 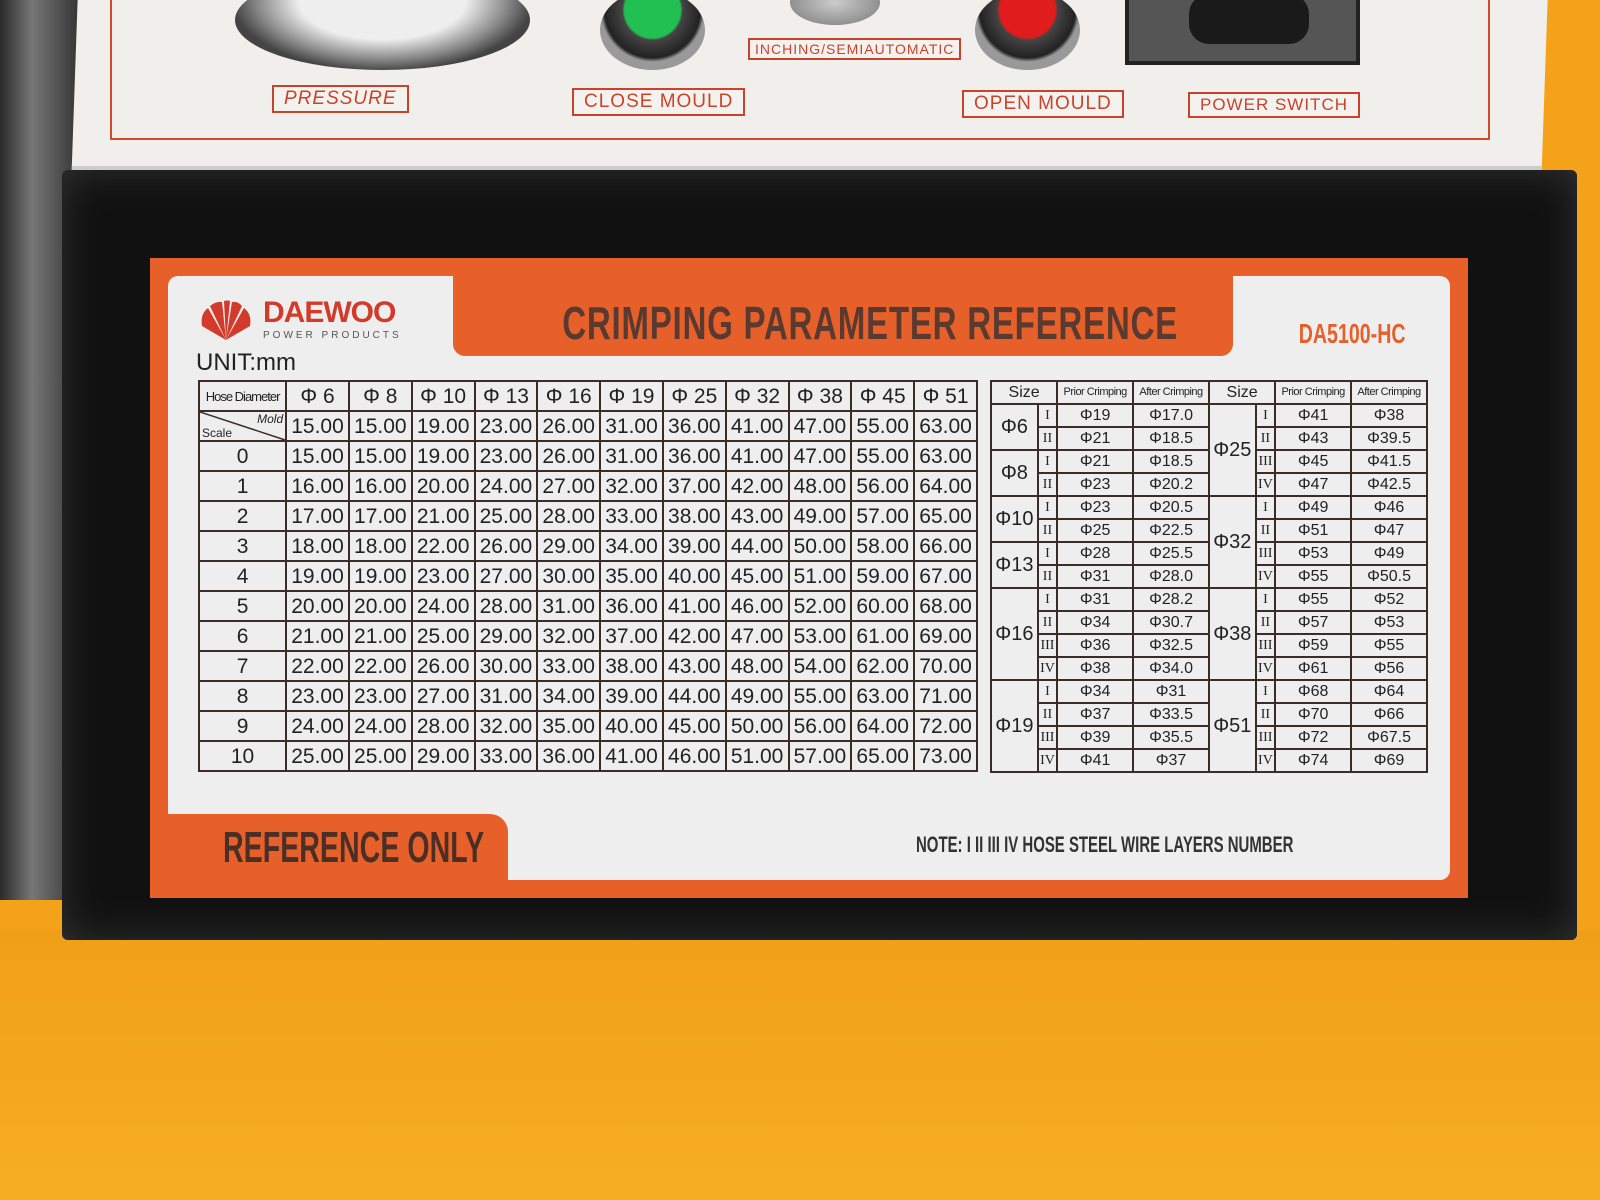 I want to click on after-crimping: Φ31, so click(x=1171, y=691).